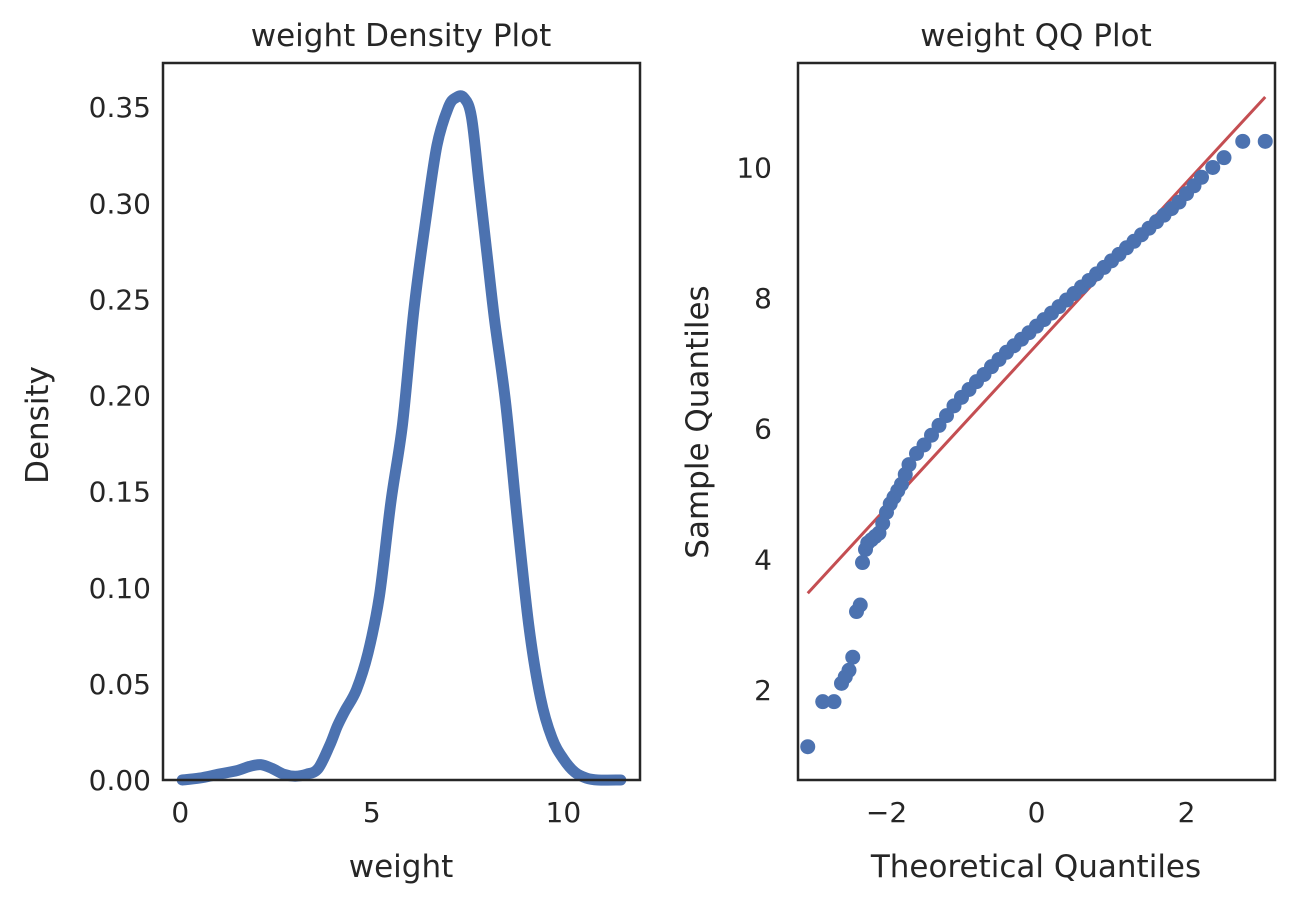 This screenshot has width=1294, height=906. I want to click on qq-plot-title: weight QQ Plot, so click(1035, 36).